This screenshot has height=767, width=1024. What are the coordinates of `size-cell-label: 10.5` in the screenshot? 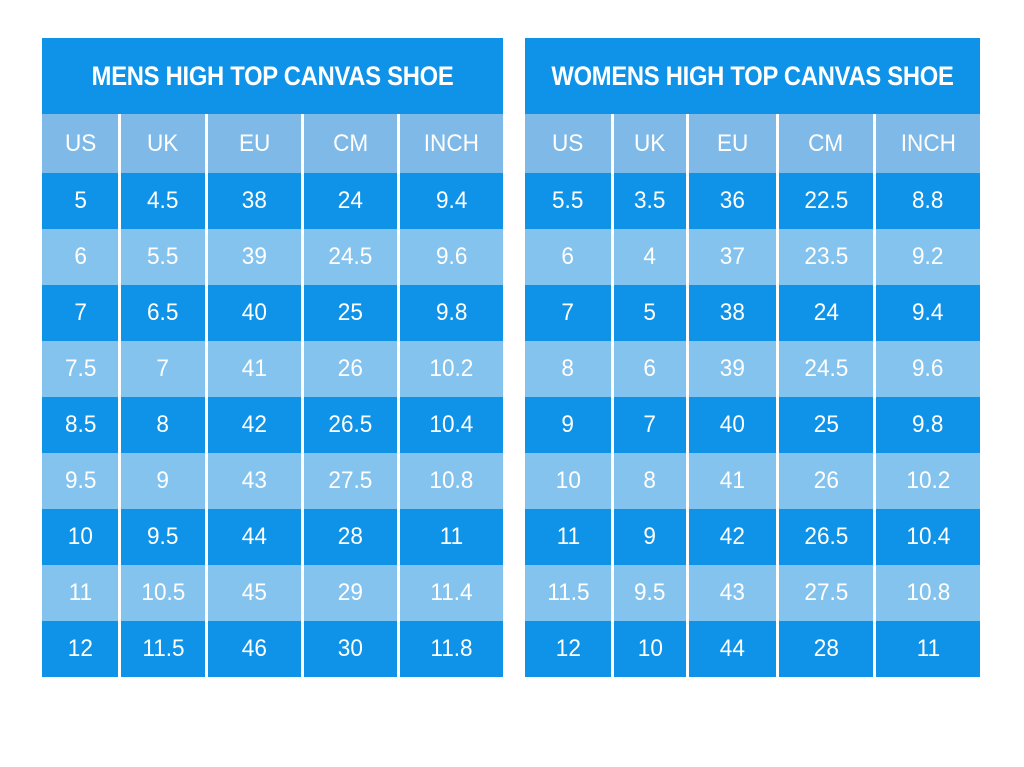 It's located at (163, 592).